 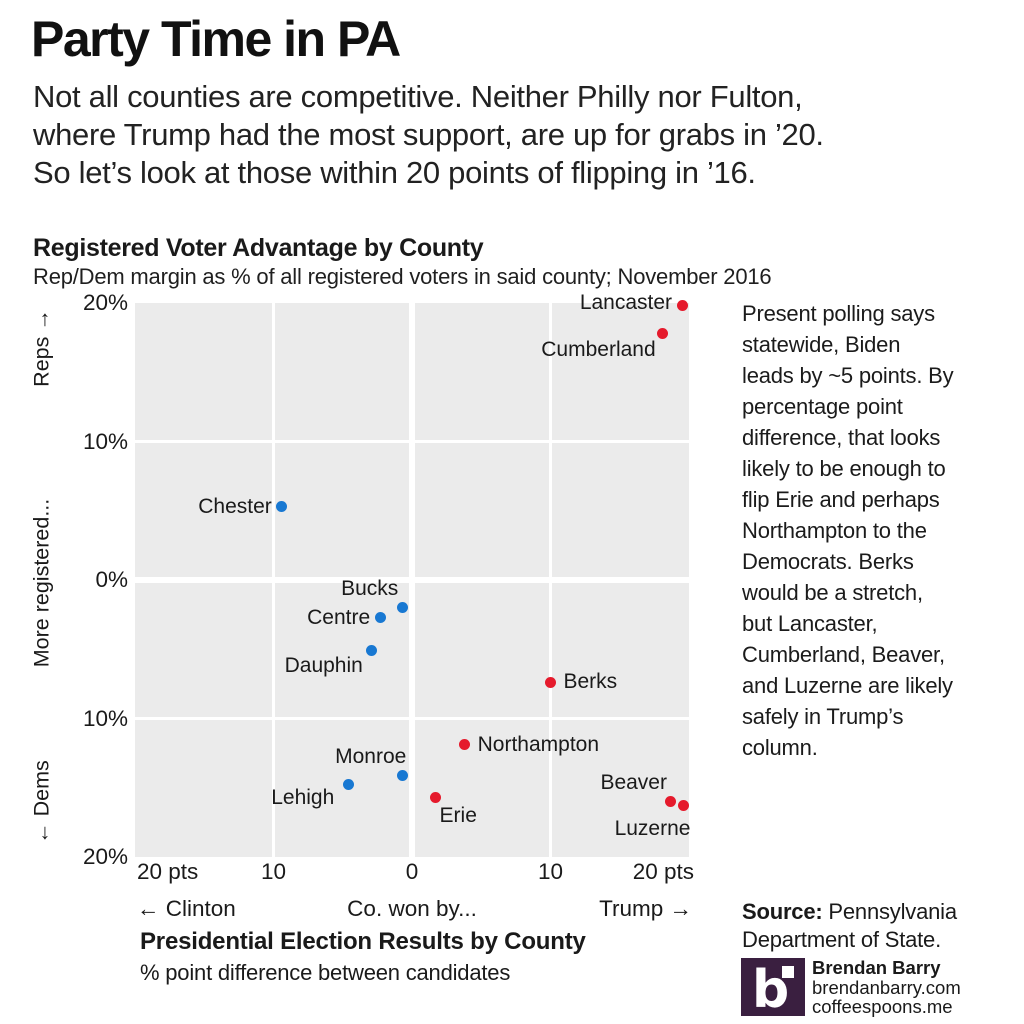 What do you see at coordinates (876, 967) in the screenshot?
I see `credit-author: Brendan Barry` at bounding box center [876, 967].